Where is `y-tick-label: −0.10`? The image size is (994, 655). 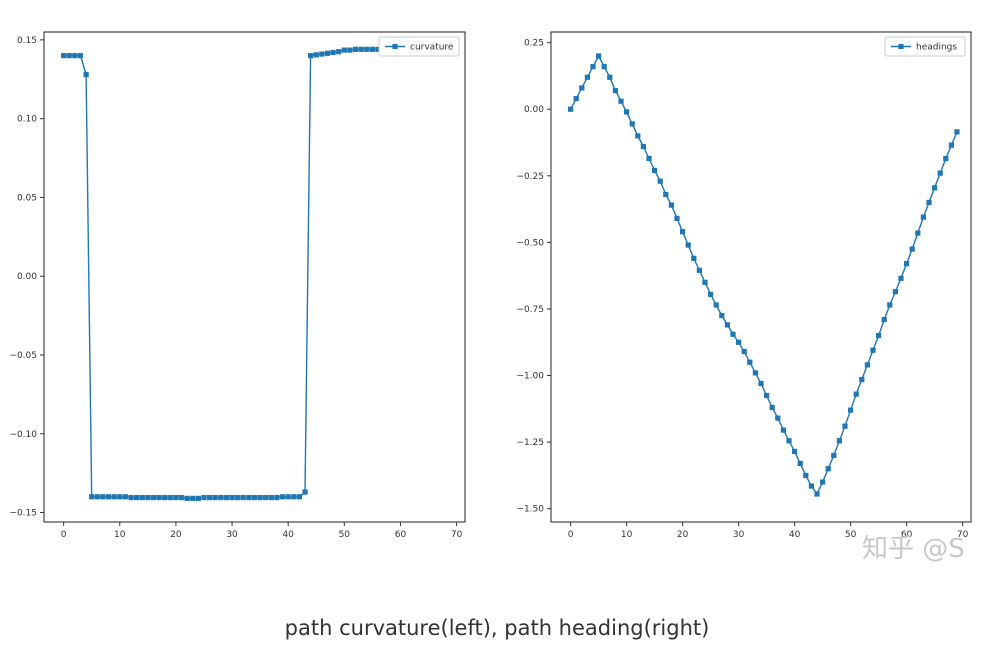 y-tick-label: −0.10 is located at coordinates (23, 435).